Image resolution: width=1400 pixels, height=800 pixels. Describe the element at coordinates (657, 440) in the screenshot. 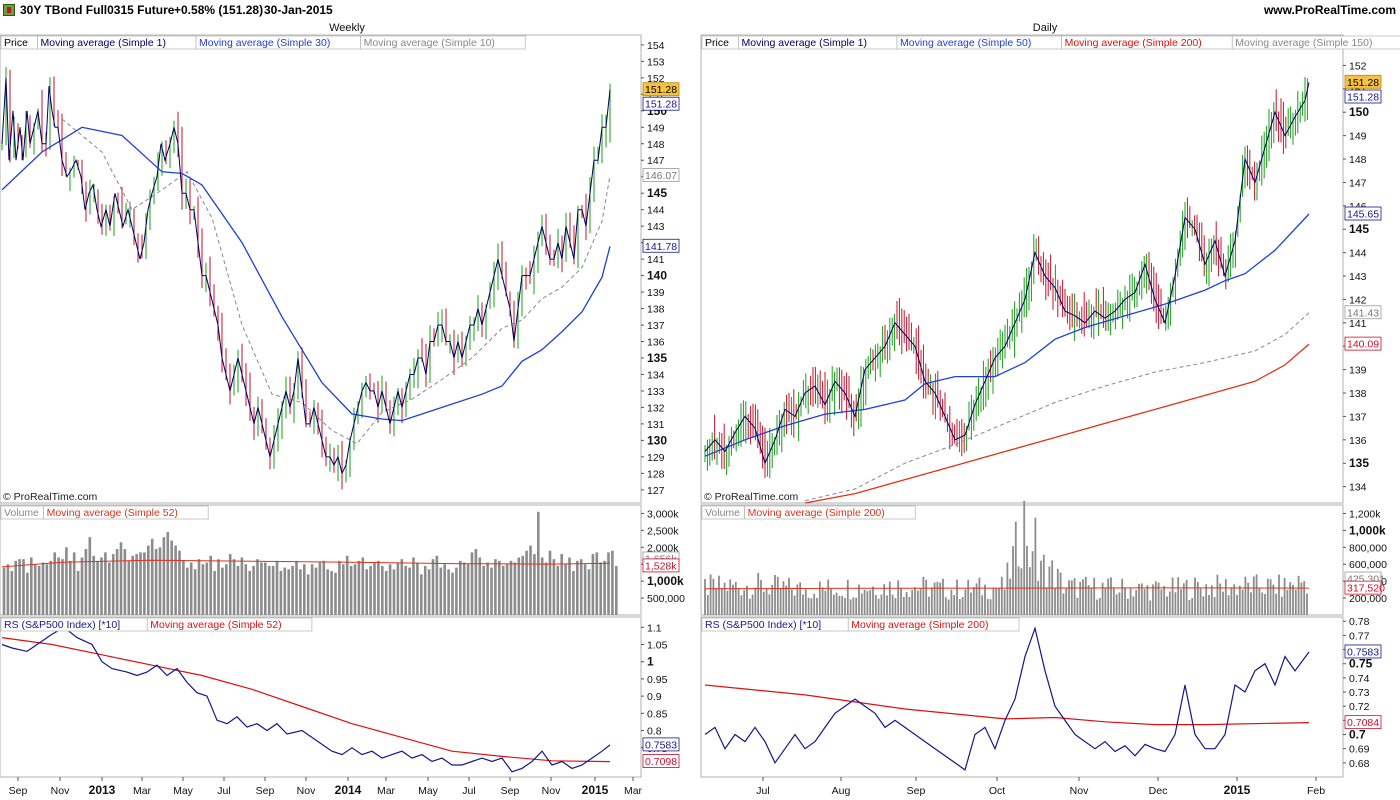

I see `y-tick-label: 130` at that location.